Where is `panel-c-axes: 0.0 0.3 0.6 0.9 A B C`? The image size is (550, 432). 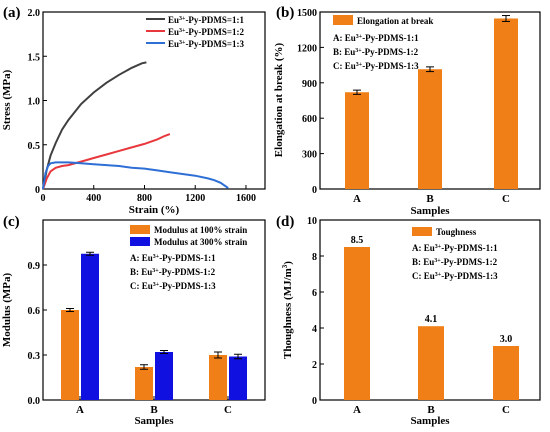
panel-c-axes: 0.0 0.3 0.6 0.9 A B C is located at coordinates (130, 338).